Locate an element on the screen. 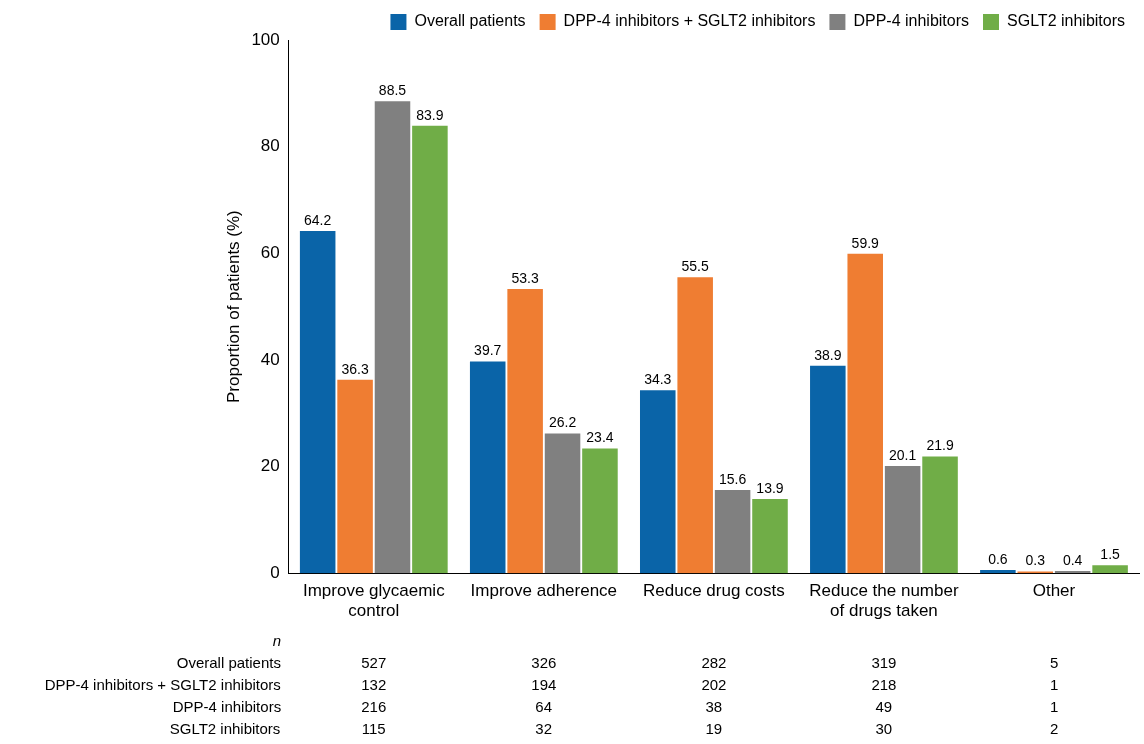 This screenshot has height=744, width=1144. text: 319 is located at coordinates (884, 662).